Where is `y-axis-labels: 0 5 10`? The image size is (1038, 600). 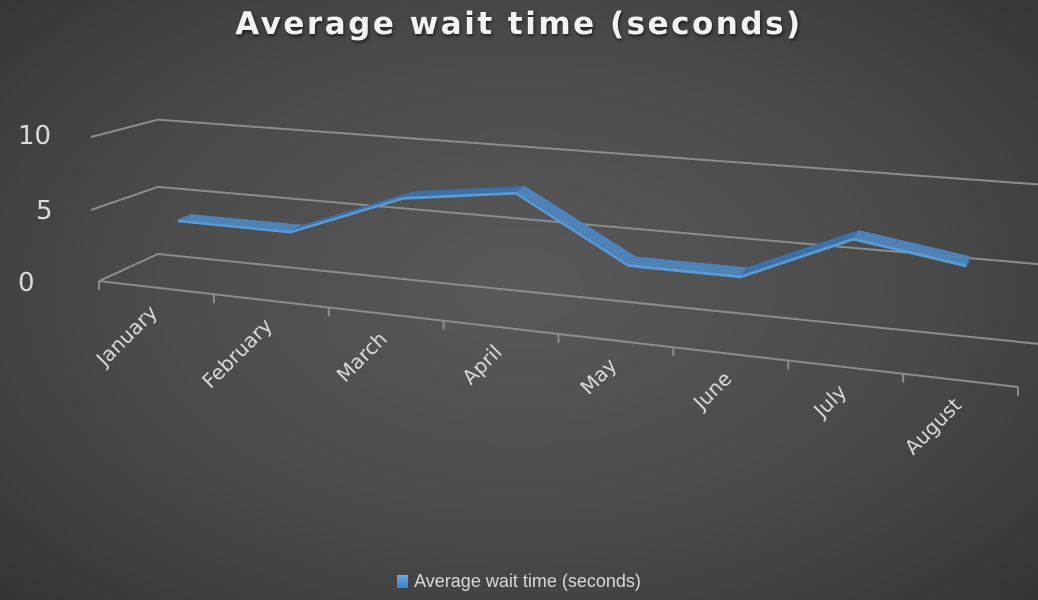 y-axis-labels: 0 5 10 is located at coordinates (35, 209).